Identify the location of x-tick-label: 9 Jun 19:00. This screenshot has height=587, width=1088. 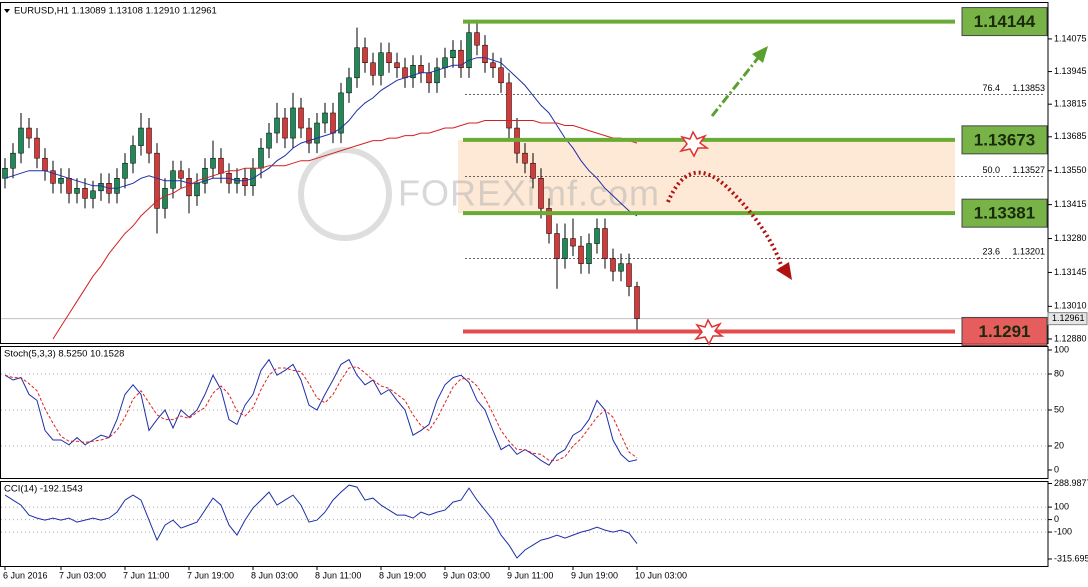
(594, 575).